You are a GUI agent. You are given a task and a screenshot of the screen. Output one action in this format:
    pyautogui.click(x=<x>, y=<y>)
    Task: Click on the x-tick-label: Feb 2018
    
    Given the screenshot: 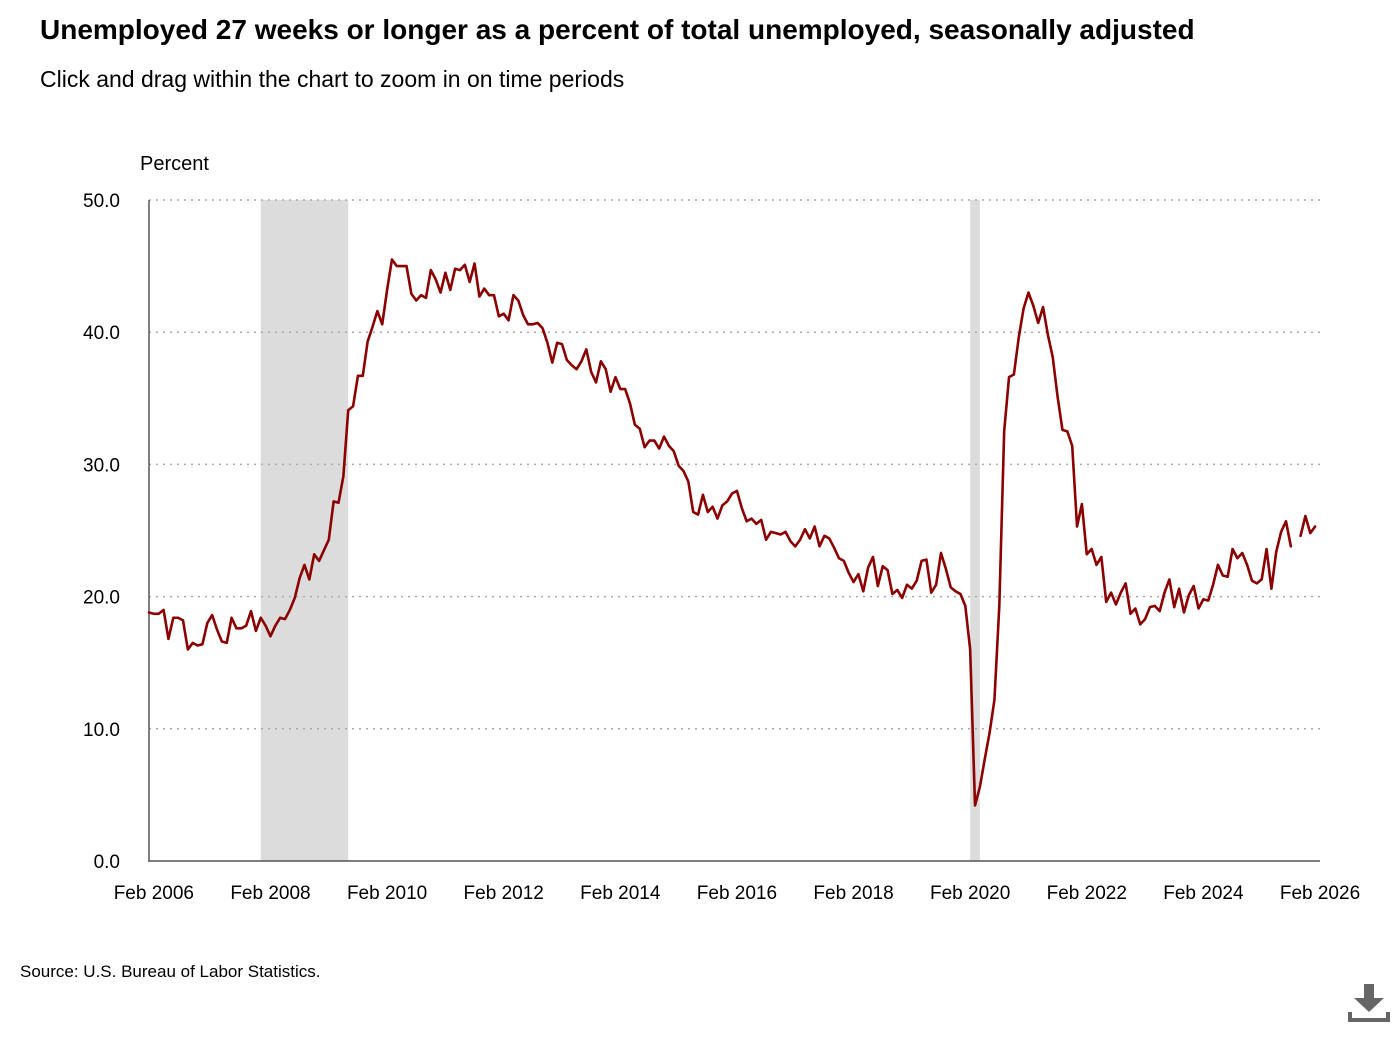 What is the action you would take?
    pyautogui.click(x=853, y=893)
    